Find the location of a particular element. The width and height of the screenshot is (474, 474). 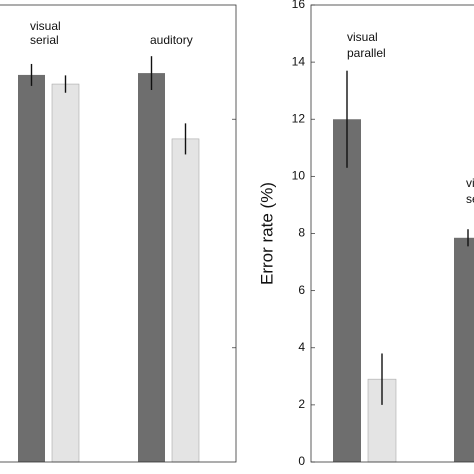

y-tick-label: 10 is located at coordinates (299, 176).